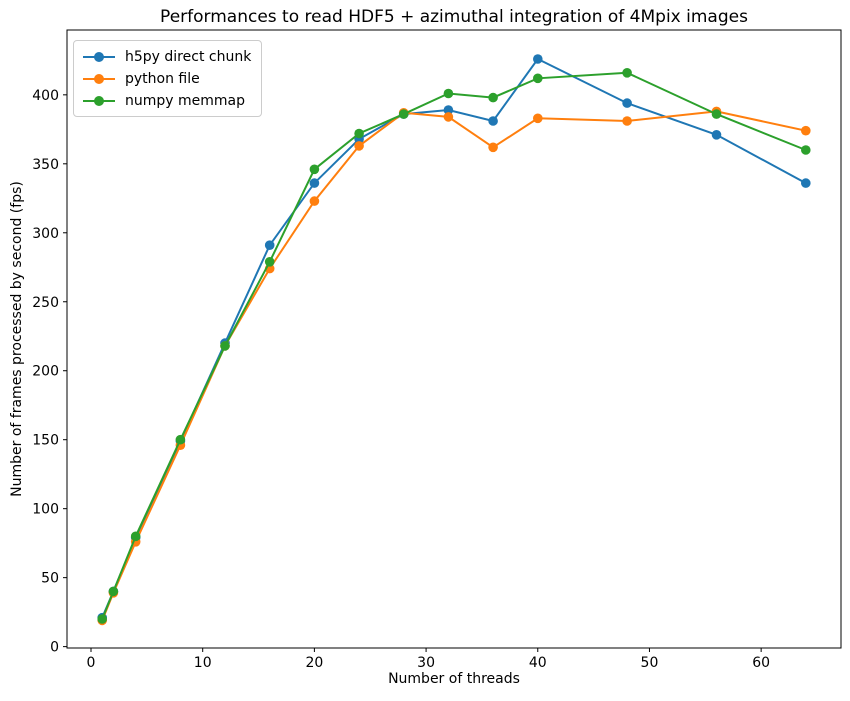  Describe the element at coordinates (203, 663) in the screenshot. I see `x-tick-label: 10` at that location.